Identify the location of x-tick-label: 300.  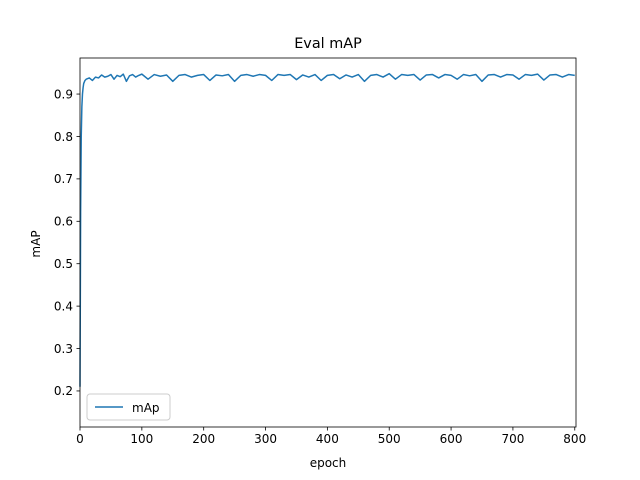
(265, 439).